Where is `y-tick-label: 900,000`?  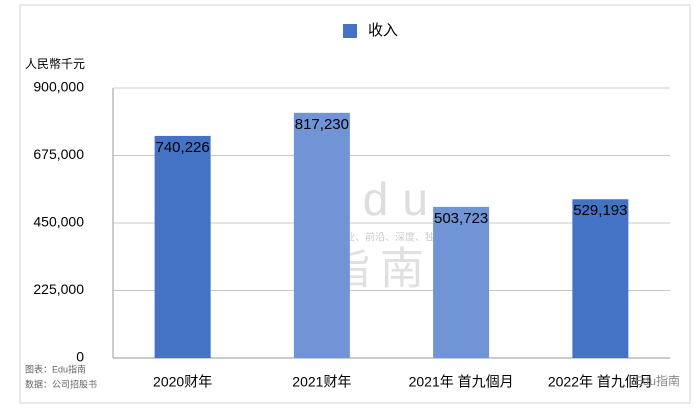 y-tick-label: 900,000 is located at coordinates (58, 87).